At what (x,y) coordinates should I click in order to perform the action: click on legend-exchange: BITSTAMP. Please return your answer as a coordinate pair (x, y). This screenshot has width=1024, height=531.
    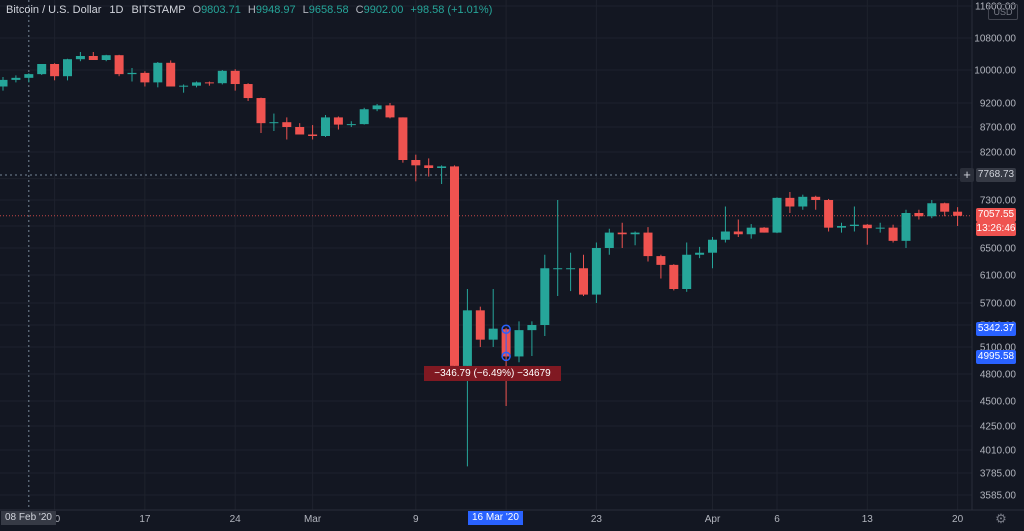
    Looking at the image, I should click on (158, 10).